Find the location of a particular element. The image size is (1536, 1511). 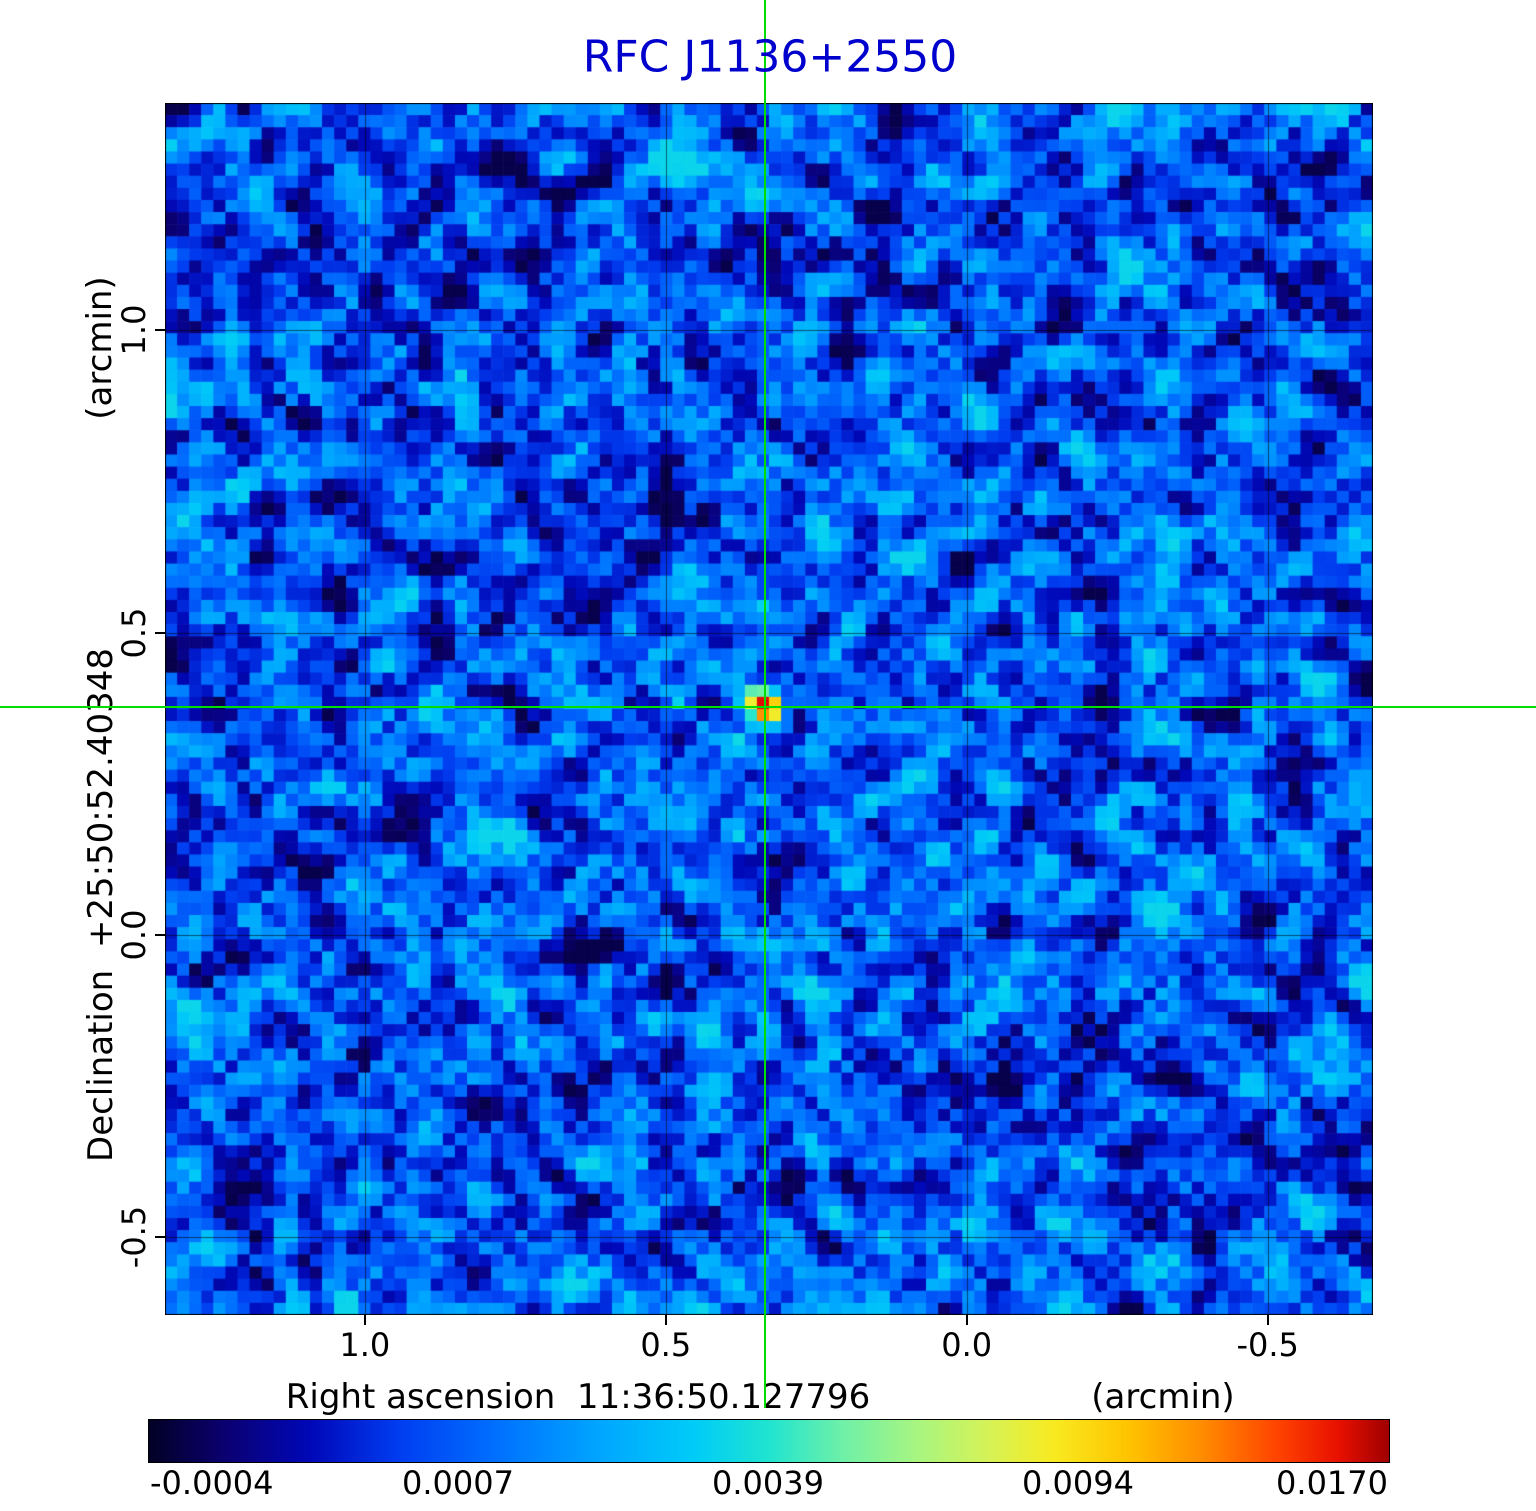

x-tick-label: -0.5 is located at coordinates (1267, 1345).